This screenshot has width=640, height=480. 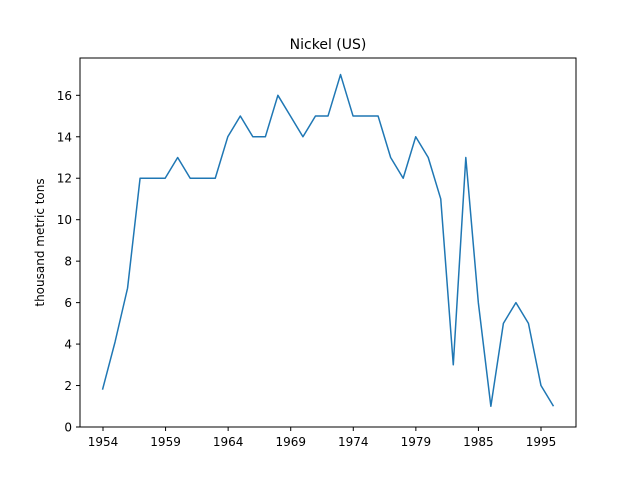 I want to click on x-tick-label: 1995, so click(x=541, y=442).